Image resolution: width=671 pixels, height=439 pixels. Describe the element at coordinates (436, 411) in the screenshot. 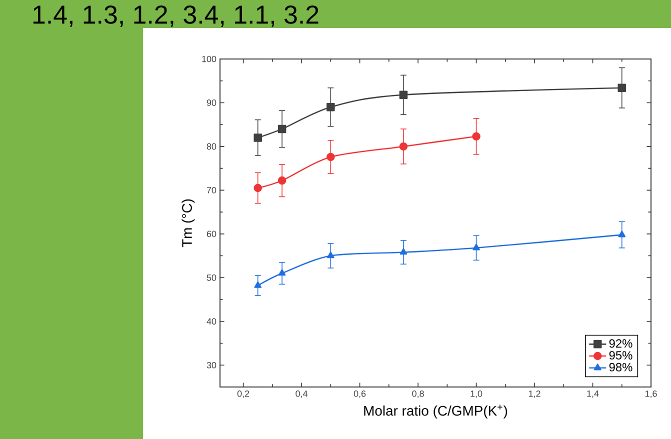

I see `x-axis-title: Molar ratio (C/GMP(K$^{+}$)` at that location.